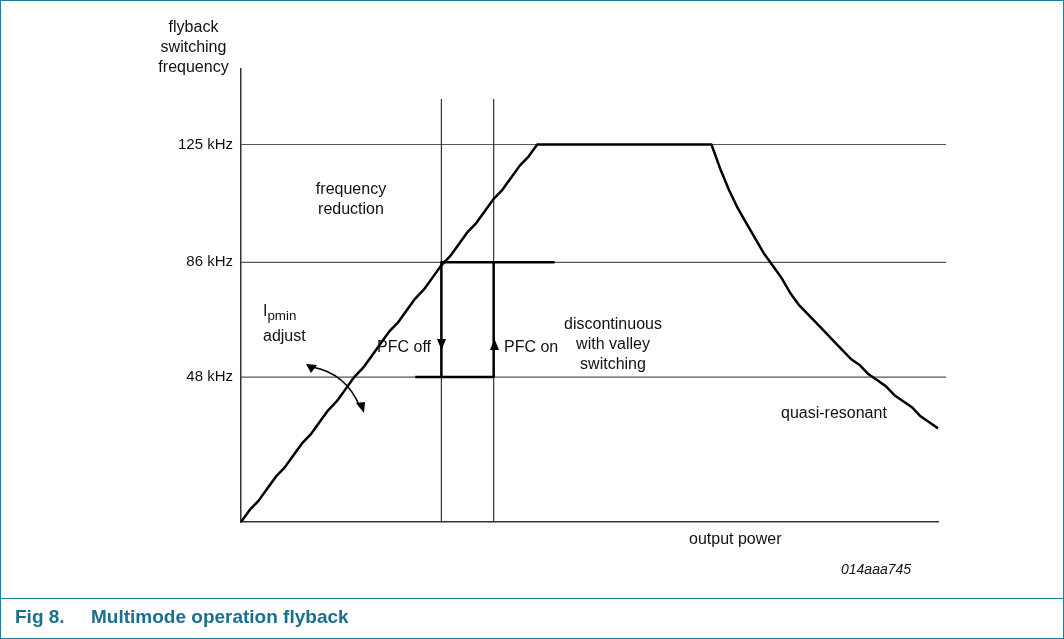  What do you see at coordinates (193, 47) in the screenshot?
I see `y-axis-title: flyback switching frequency` at bounding box center [193, 47].